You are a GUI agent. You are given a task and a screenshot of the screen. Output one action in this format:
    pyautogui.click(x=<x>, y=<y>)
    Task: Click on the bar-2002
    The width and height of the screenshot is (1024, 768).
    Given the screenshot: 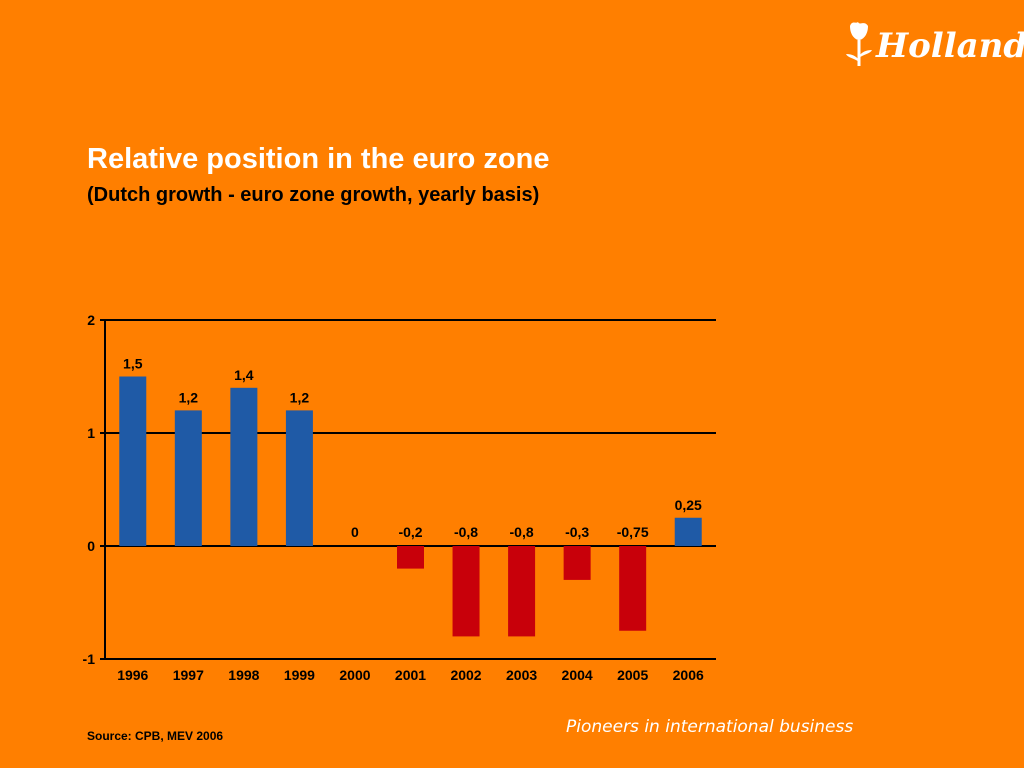 What is the action you would take?
    pyautogui.click(x=466, y=591)
    